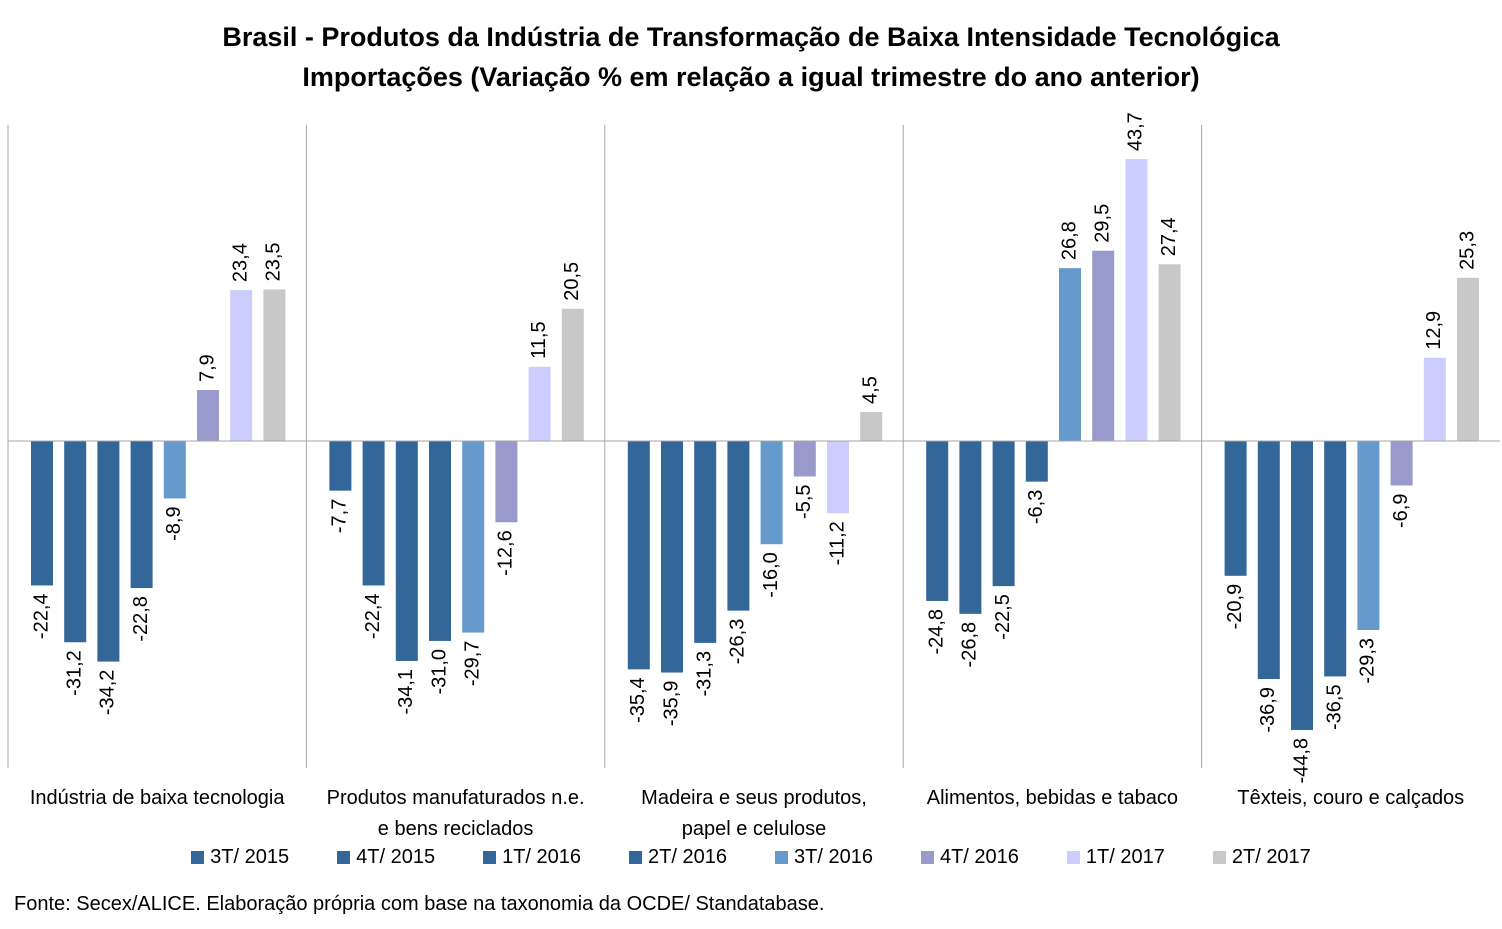 This screenshot has width=1502, height=929. What do you see at coordinates (1350, 798) in the screenshot?
I see `category-label: Têxteis, couro e calçados` at bounding box center [1350, 798].